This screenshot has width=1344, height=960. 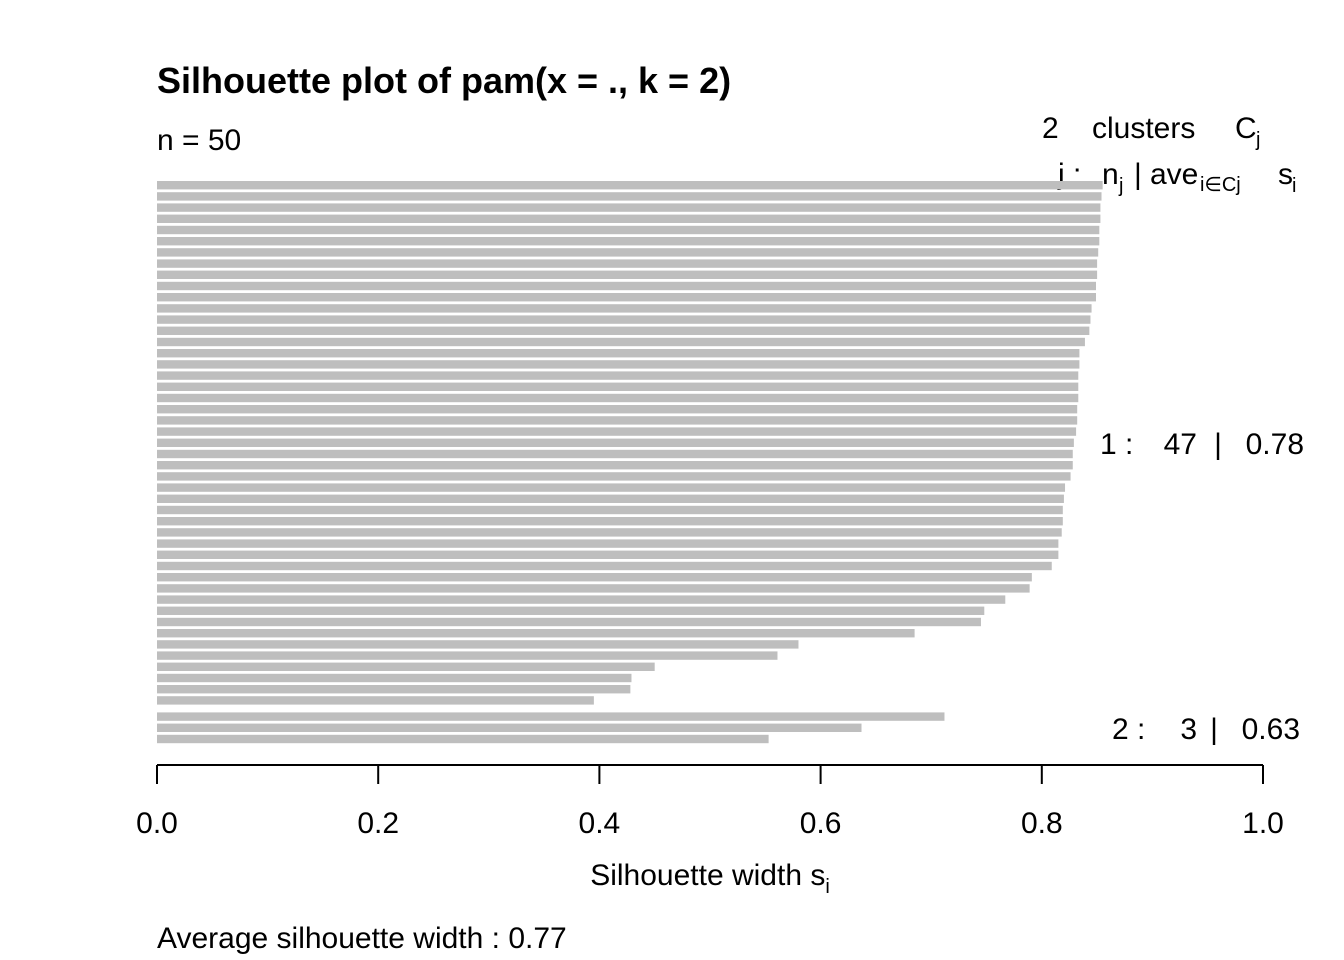 I want to click on legend-ave-subscript: i∈Cj, so click(x=1220, y=185).